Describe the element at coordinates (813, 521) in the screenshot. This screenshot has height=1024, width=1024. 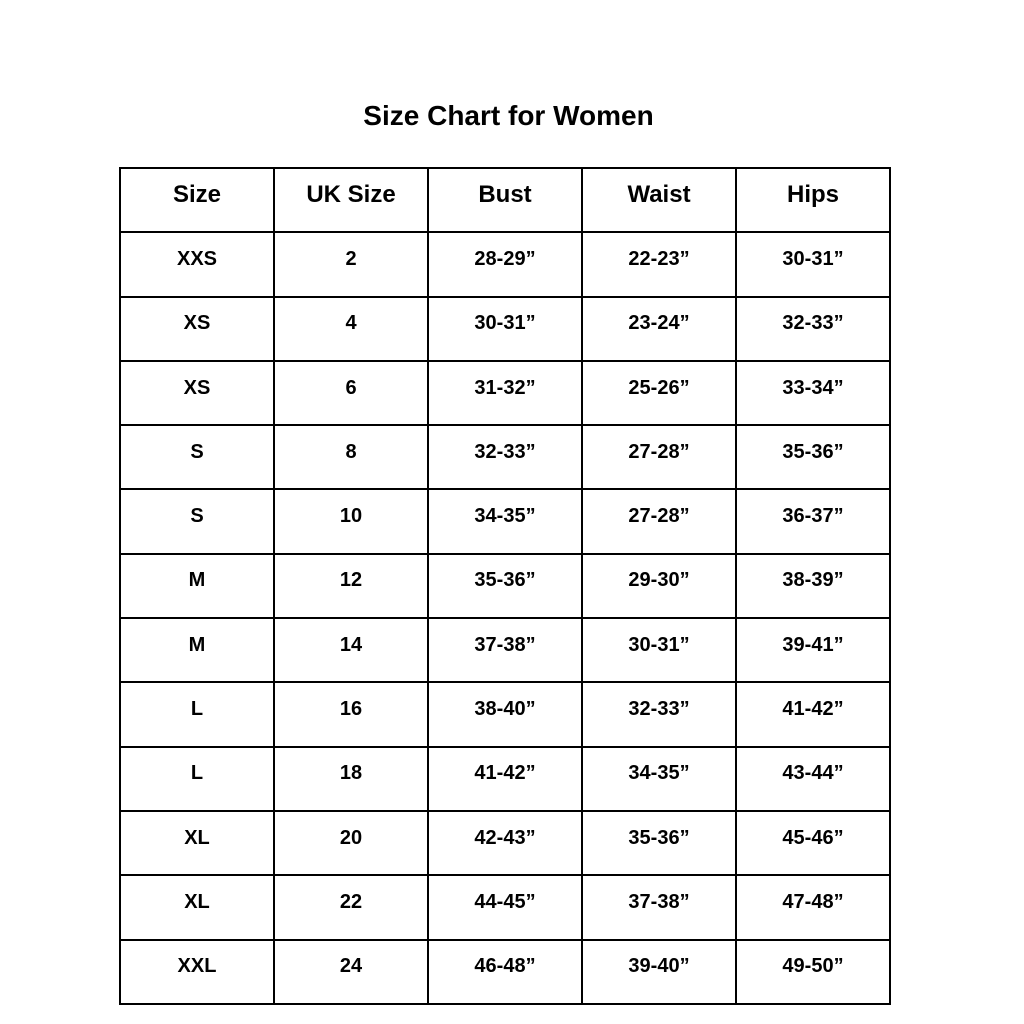
I see `table-cell: 36-37”` at that location.